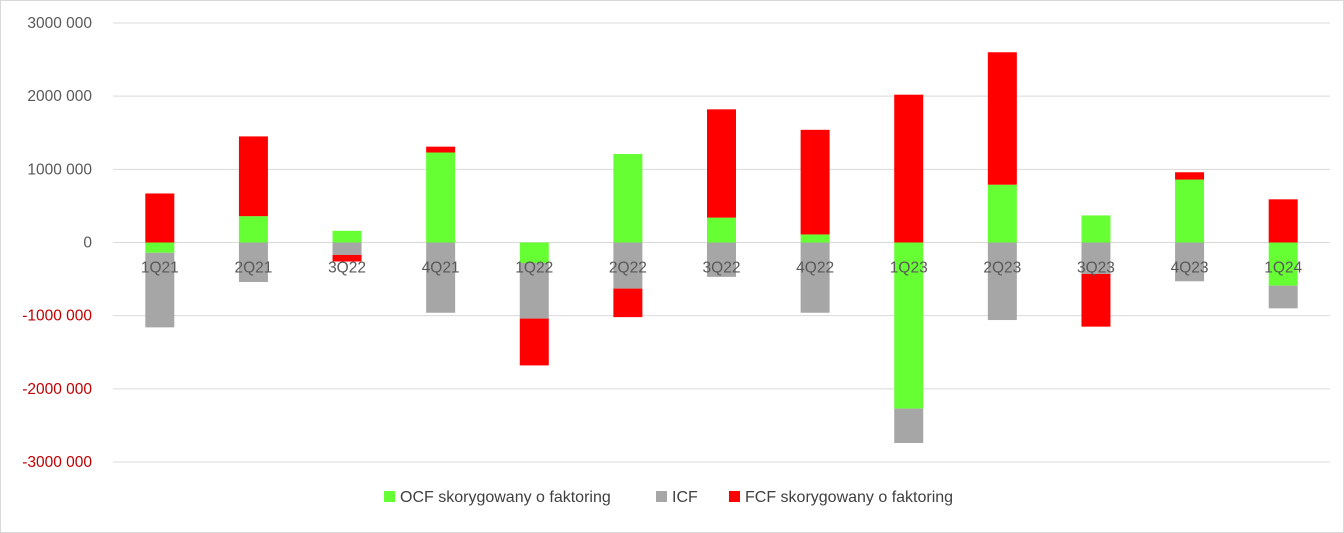 This screenshot has height=533, width=1344. I want to click on bar-segment-s0-2Q21, so click(253, 229).